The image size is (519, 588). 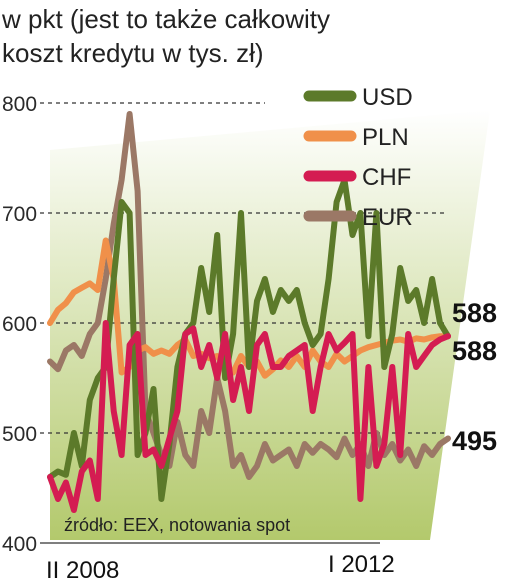 I want to click on y-tick-label-600: 600, so click(x=19, y=324).